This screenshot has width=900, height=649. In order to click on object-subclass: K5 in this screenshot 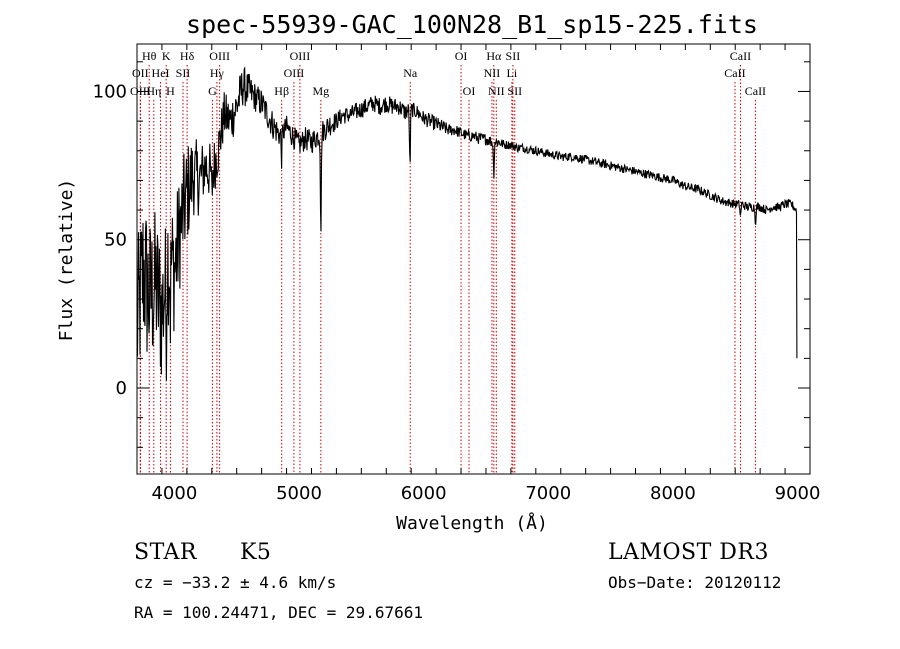, I will do `click(256, 552)`.